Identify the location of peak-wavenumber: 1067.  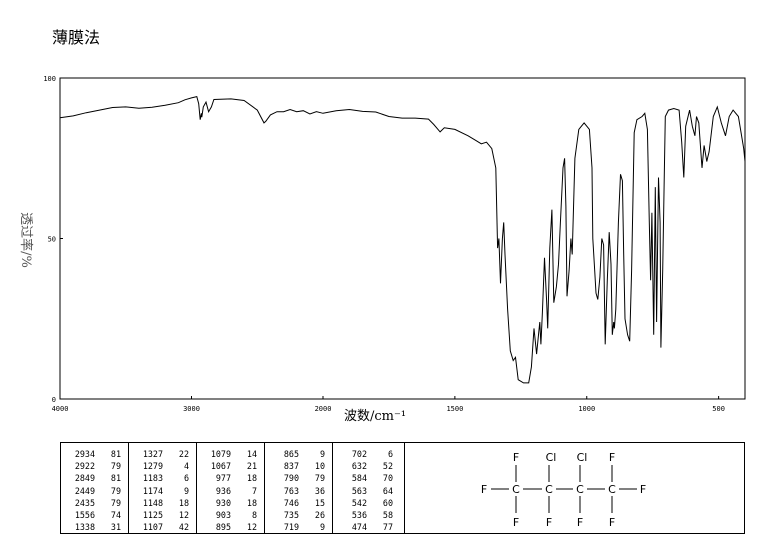
(220, 466).